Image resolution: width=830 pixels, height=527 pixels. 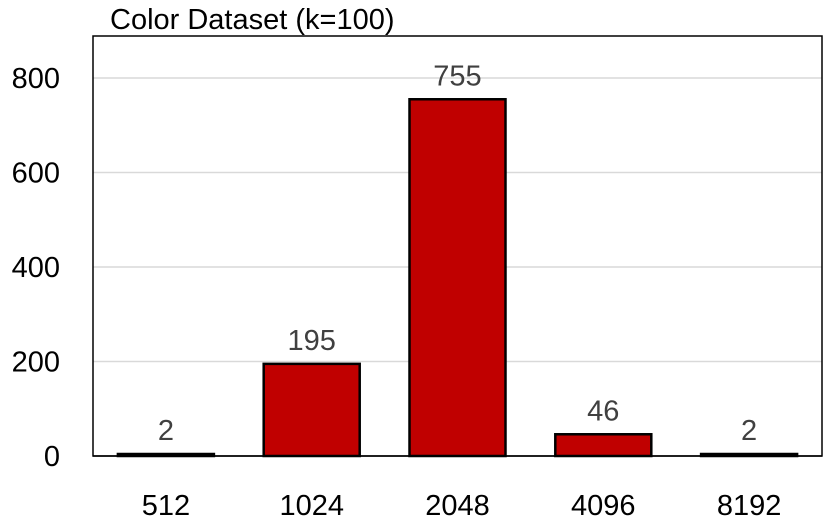 I want to click on x-tick-label: 8192, so click(x=749, y=506).